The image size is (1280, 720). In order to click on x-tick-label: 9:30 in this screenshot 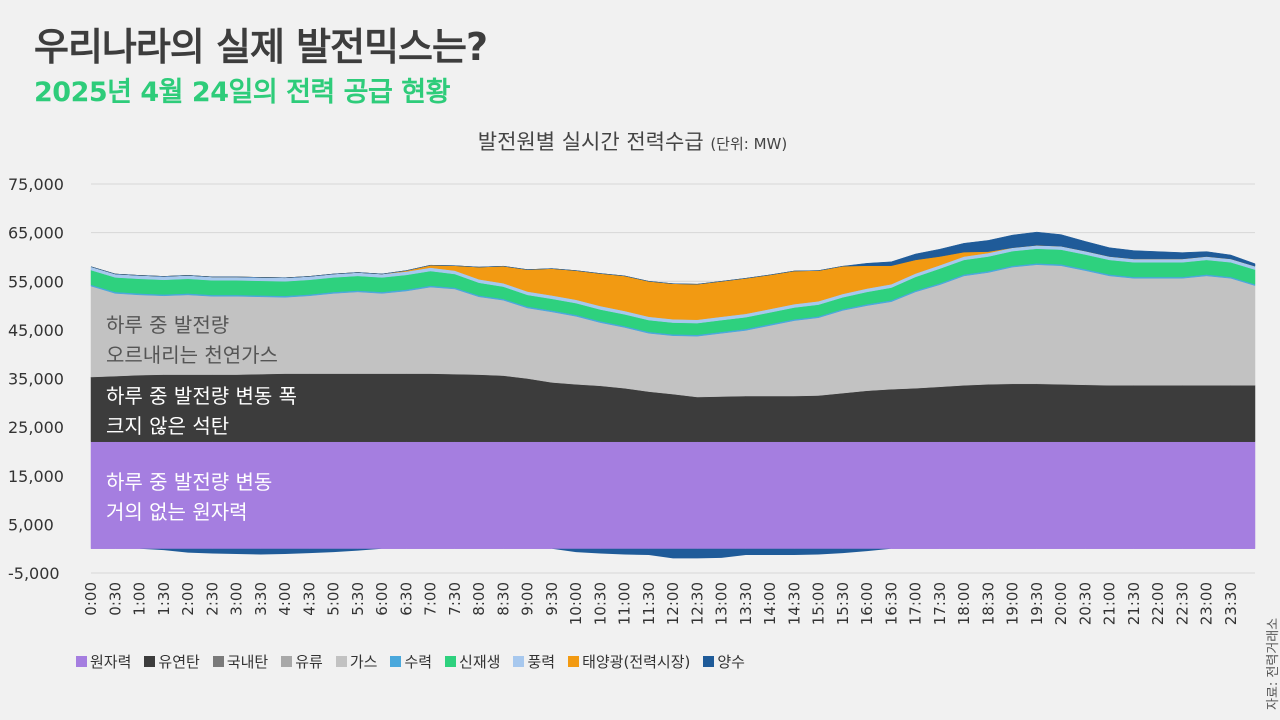, I will do `click(552, 599)`.